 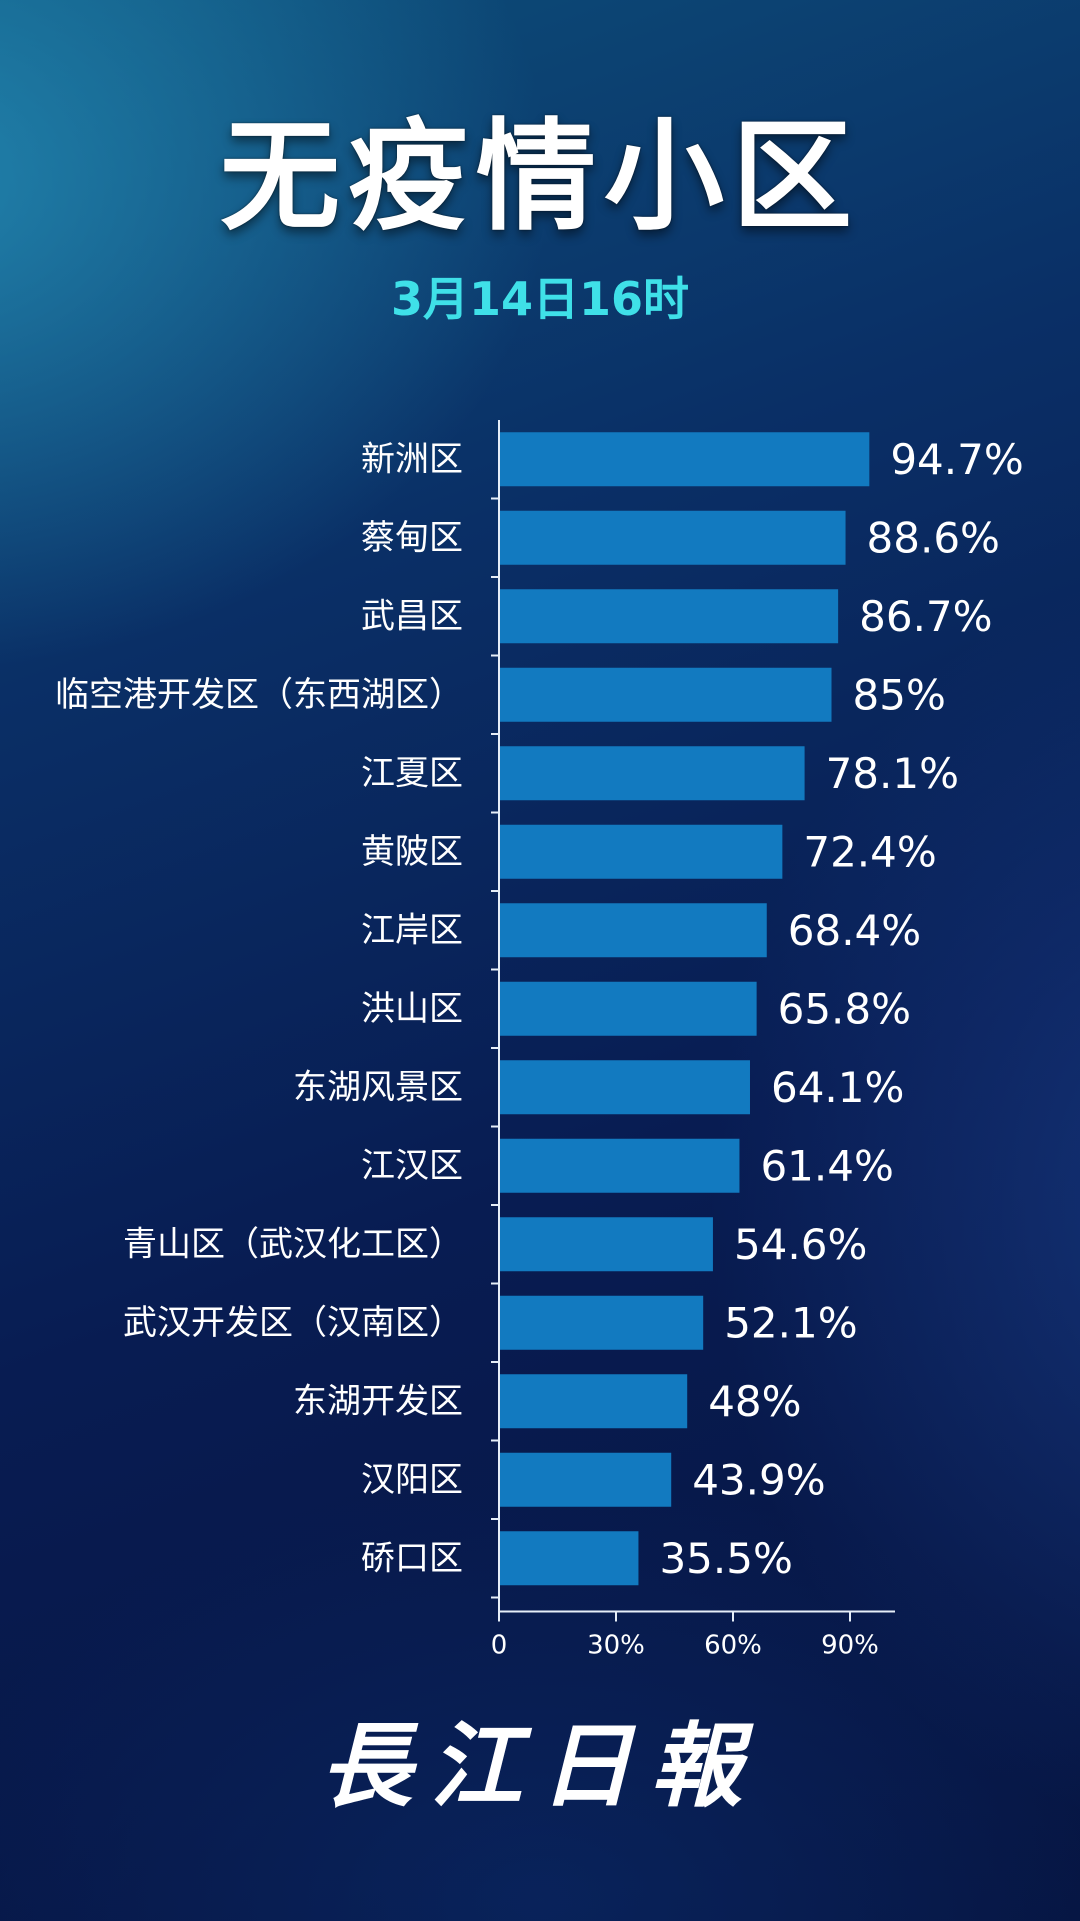 I want to click on x-tick-label: 0, so click(x=499, y=1646).